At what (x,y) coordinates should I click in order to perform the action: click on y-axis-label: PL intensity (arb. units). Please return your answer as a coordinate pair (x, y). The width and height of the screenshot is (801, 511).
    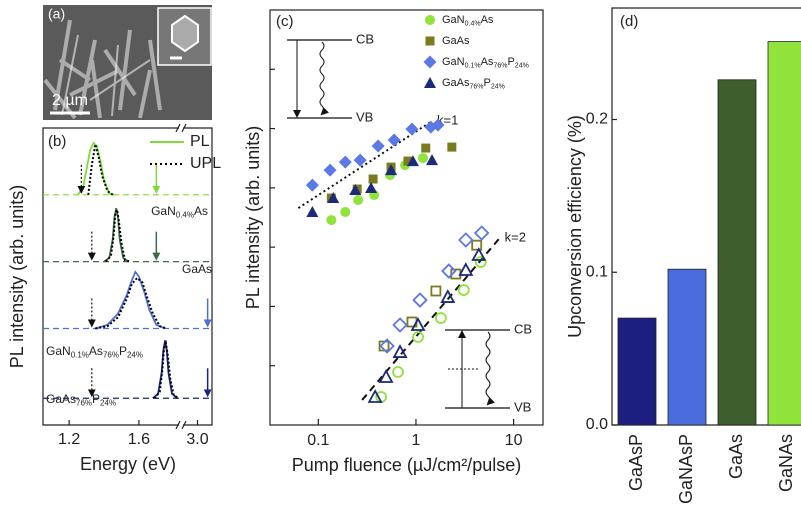
    Looking at the image, I should click on (17, 276).